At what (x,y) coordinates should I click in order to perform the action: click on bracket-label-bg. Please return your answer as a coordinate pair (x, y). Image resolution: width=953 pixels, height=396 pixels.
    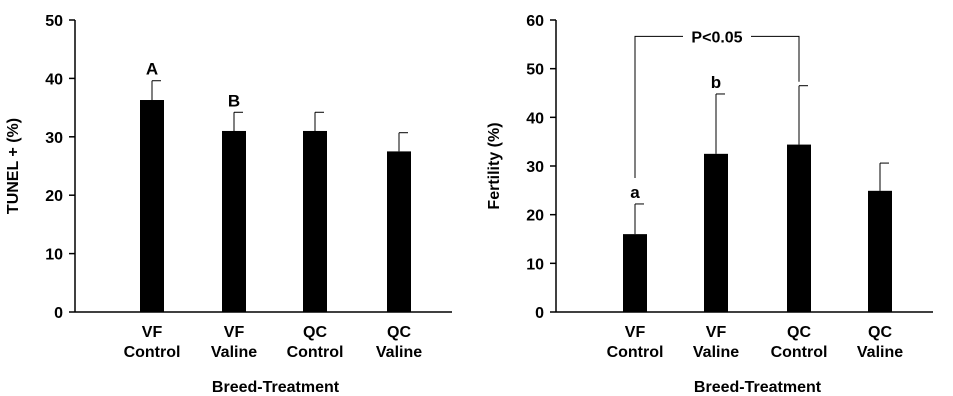
    Looking at the image, I should click on (717, 36).